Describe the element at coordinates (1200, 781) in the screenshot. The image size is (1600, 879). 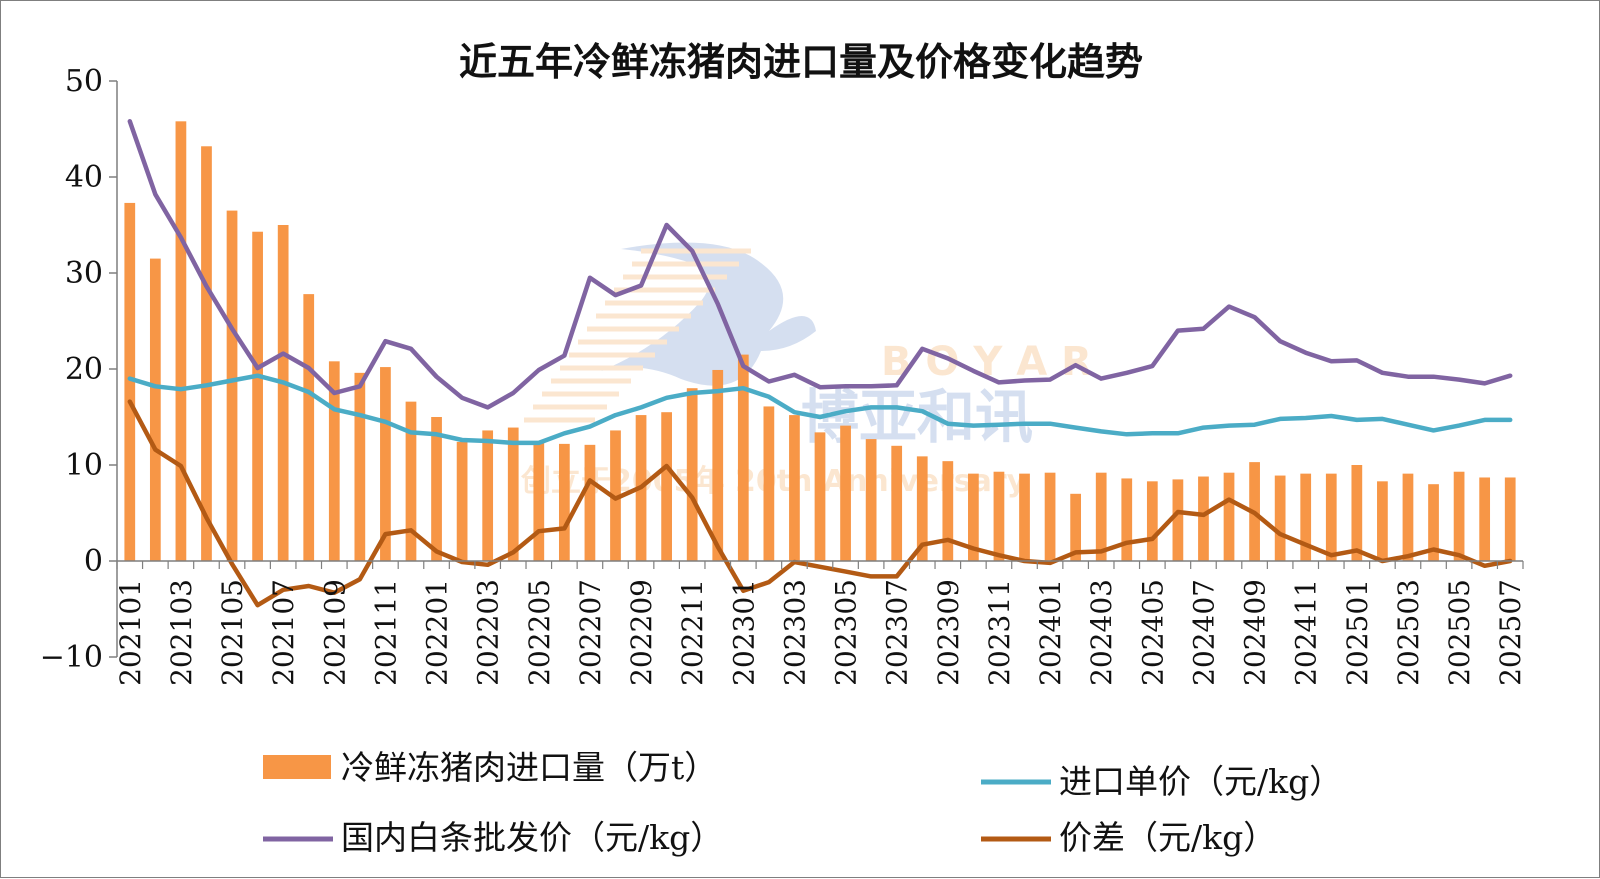
I see `legend-label-import-price: 进口单价（元/kg）` at that location.